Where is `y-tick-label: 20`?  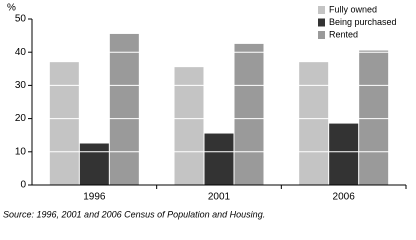 y-tick-label: 20 is located at coordinates (21, 118).